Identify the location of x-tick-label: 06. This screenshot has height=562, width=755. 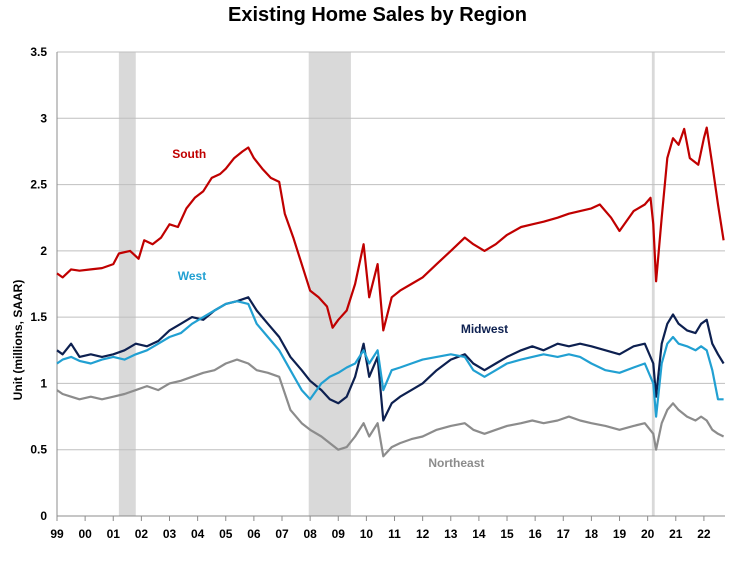
(254, 534).